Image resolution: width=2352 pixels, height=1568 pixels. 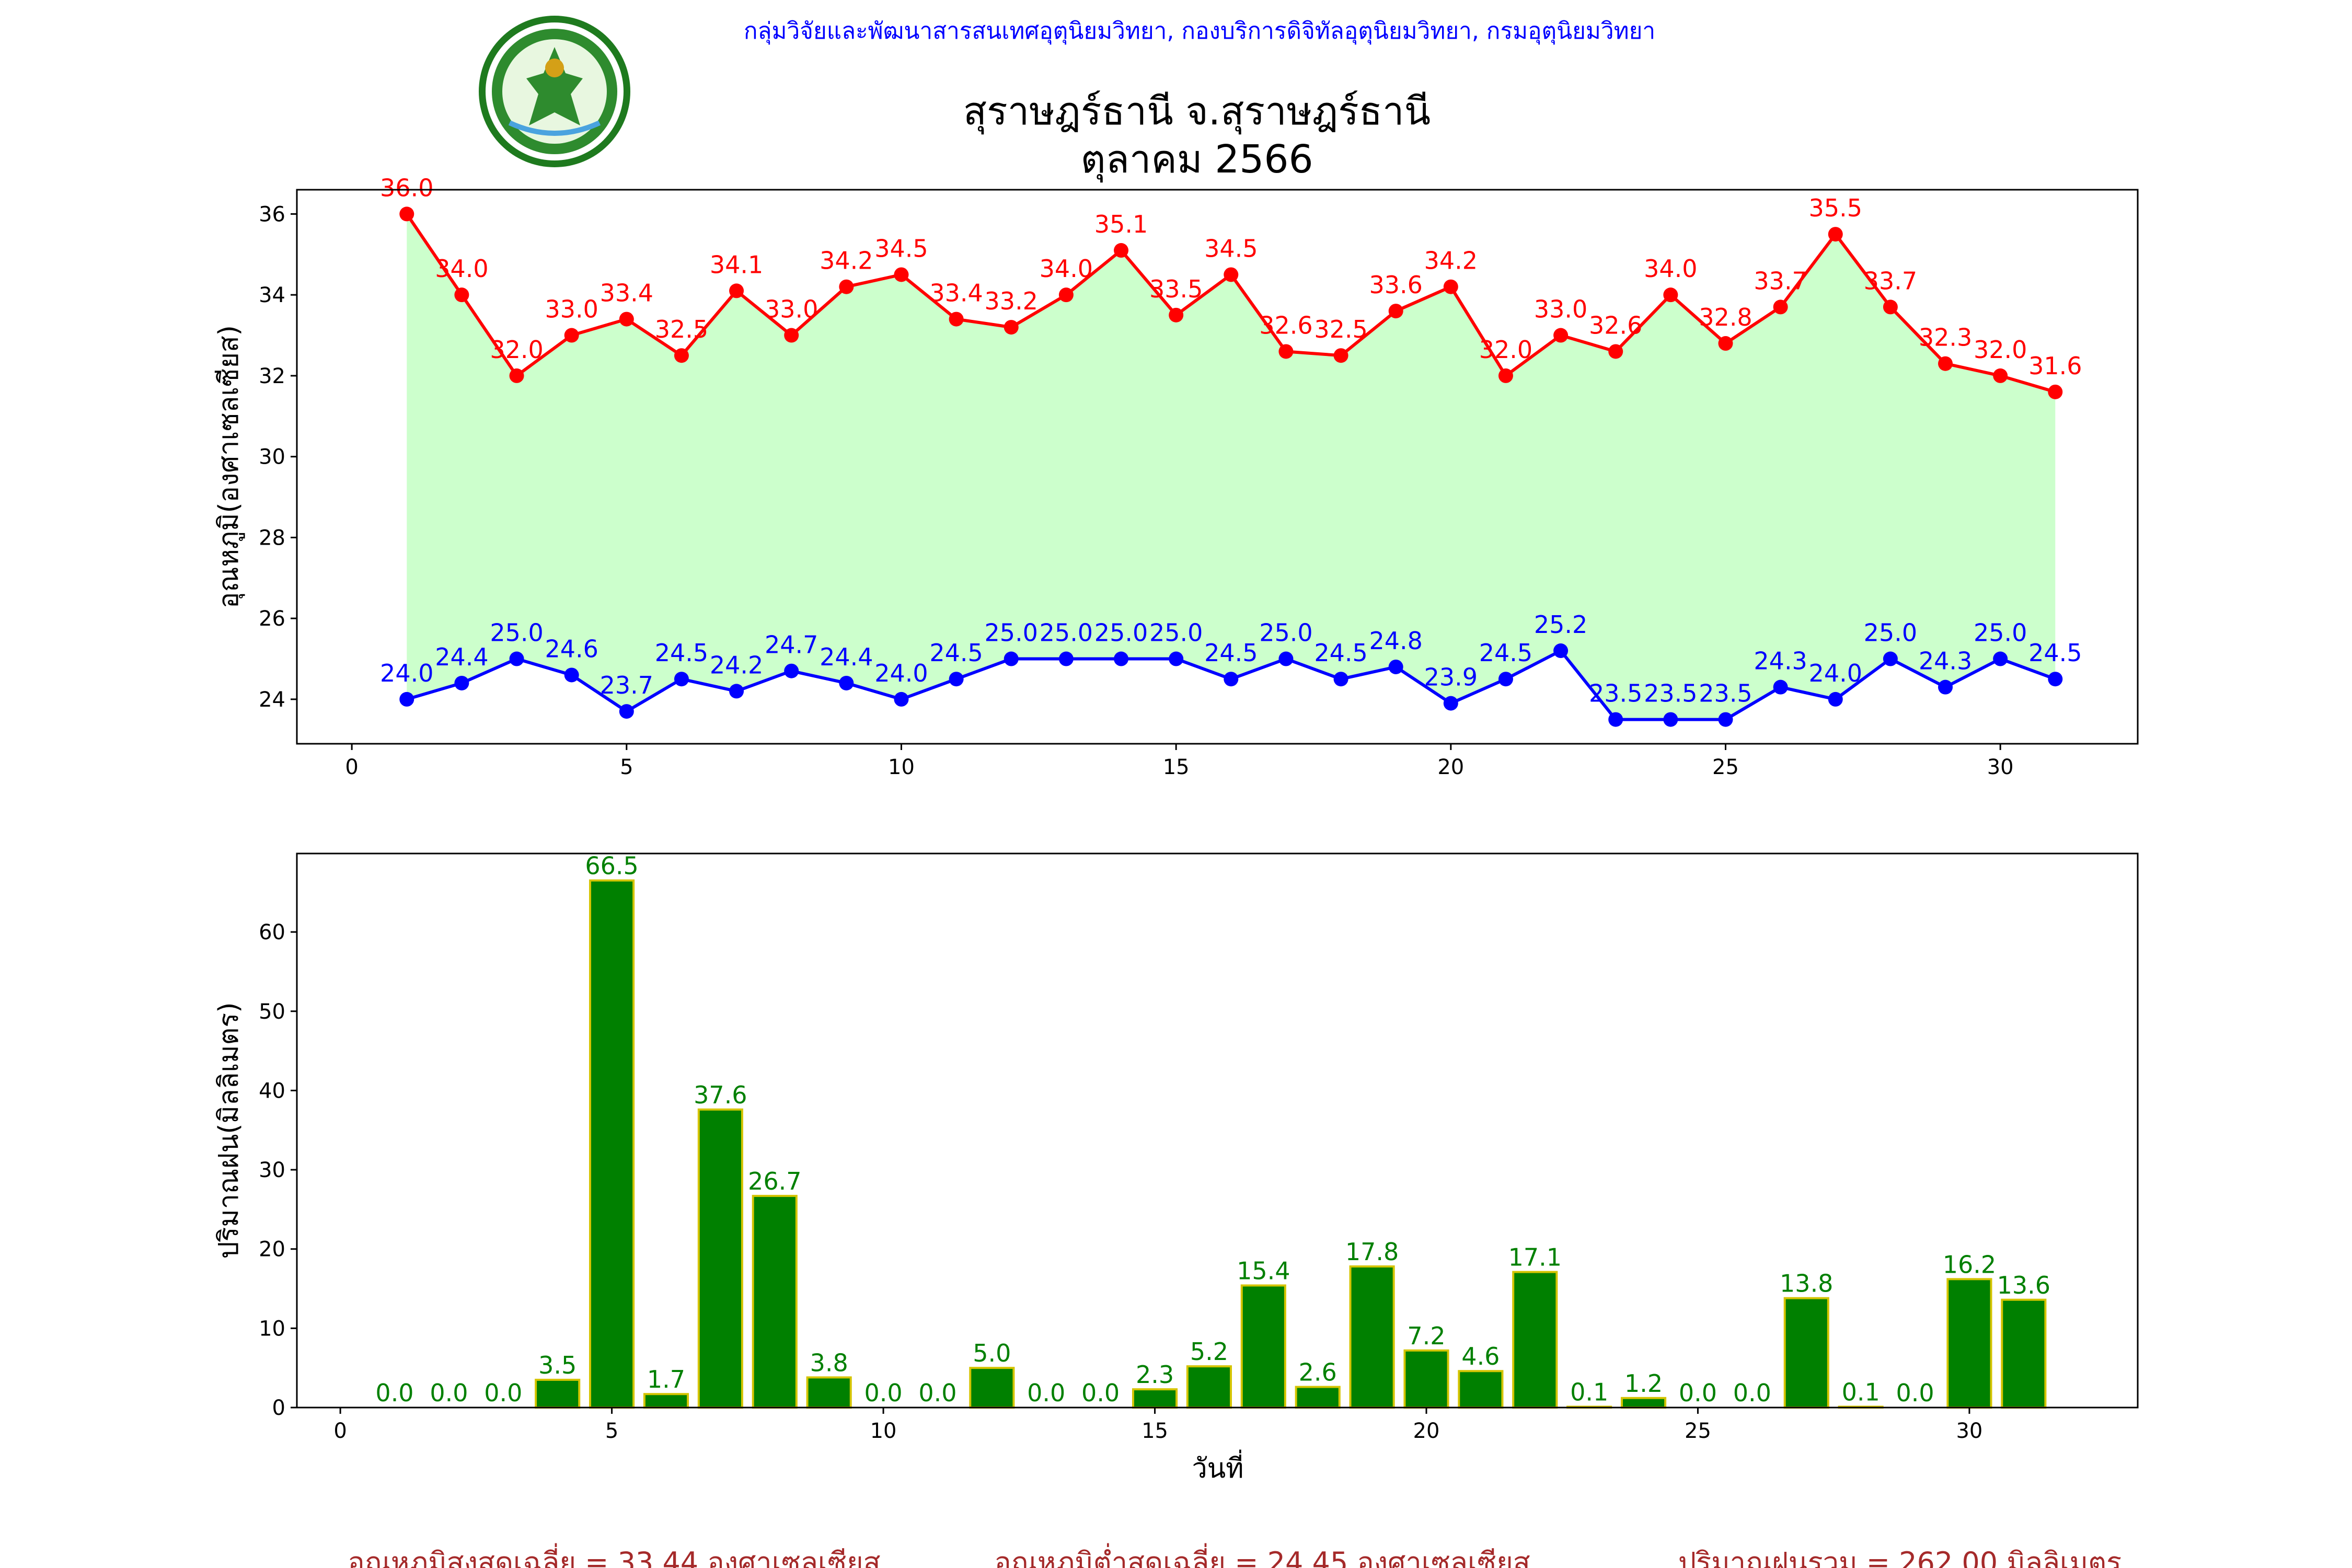 What do you see at coordinates (1196, 160) in the screenshot?
I see `title-line2: ตุลาคม 2566` at bounding box center [1196, 160].